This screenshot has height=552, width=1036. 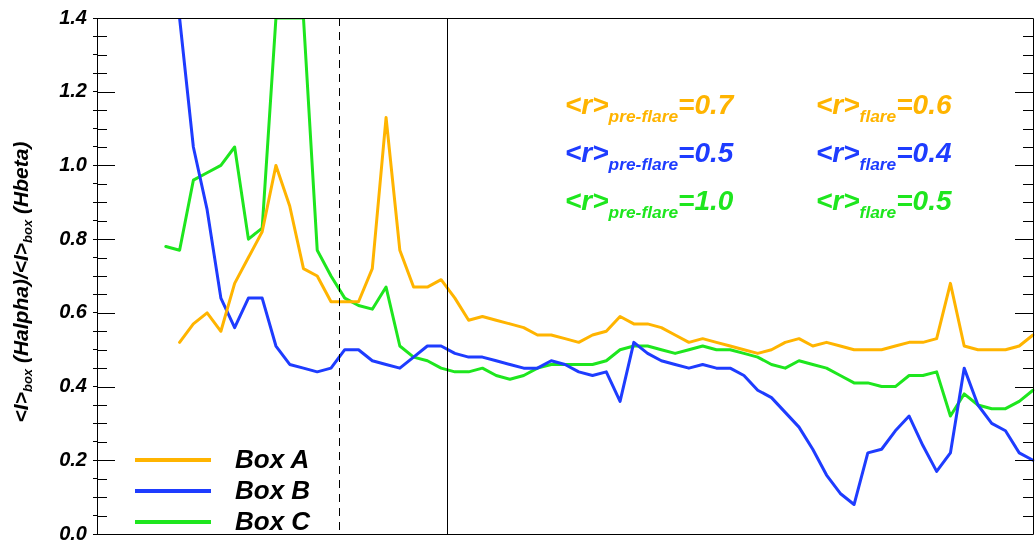 What do you see at coordinates (21, 282) in the screenshot?
I see `y-axis-title: <I>box (Halpha)/<I>box (Hbeta)` at bounding box center [21, 282].